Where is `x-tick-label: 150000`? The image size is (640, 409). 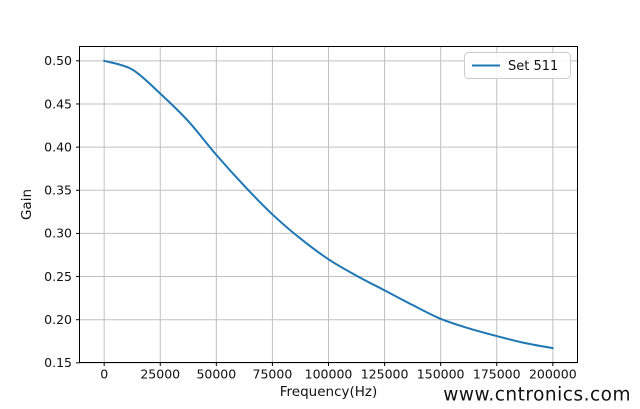 x-tick-label: 150000 is located at coordinates (441, 374).